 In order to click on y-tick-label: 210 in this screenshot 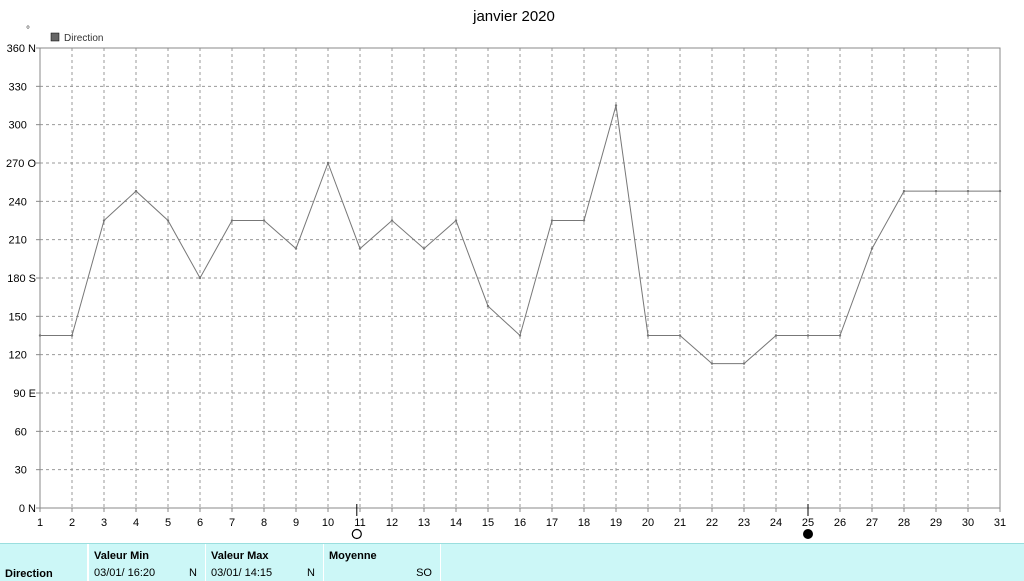, I will do `click(22, 241)`.